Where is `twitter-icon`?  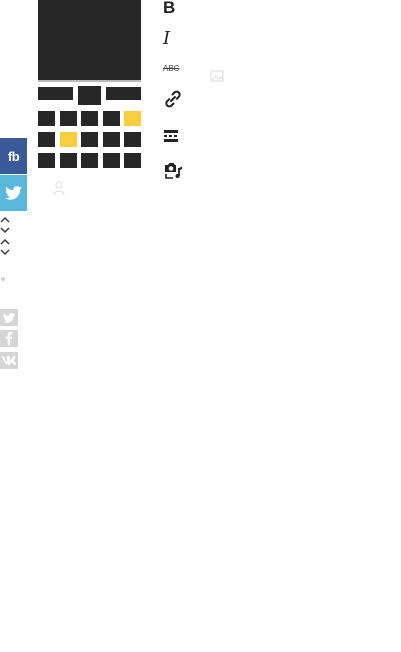 twitter-icon is located at coordinates (9, 317).